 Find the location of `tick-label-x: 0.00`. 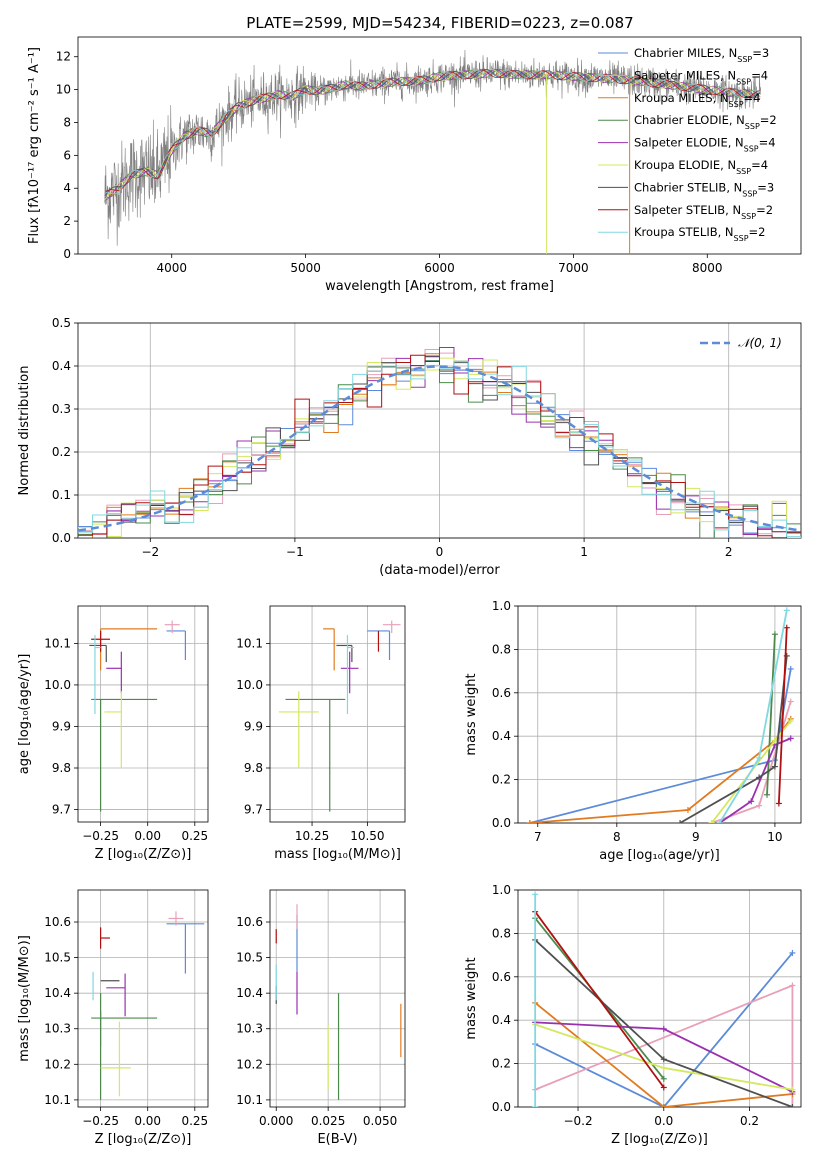

tick-label-x: 0.00 is located at coordinates (147, 836).